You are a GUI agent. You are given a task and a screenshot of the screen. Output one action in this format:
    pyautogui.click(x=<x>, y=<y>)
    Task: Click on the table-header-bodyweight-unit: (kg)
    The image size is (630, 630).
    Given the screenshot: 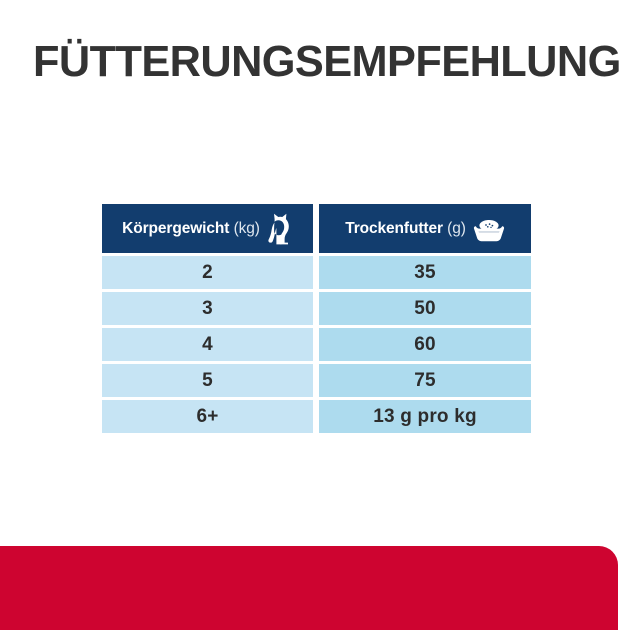 What is the action you would take?
    pyautogui.click(x=246, y=228)
    